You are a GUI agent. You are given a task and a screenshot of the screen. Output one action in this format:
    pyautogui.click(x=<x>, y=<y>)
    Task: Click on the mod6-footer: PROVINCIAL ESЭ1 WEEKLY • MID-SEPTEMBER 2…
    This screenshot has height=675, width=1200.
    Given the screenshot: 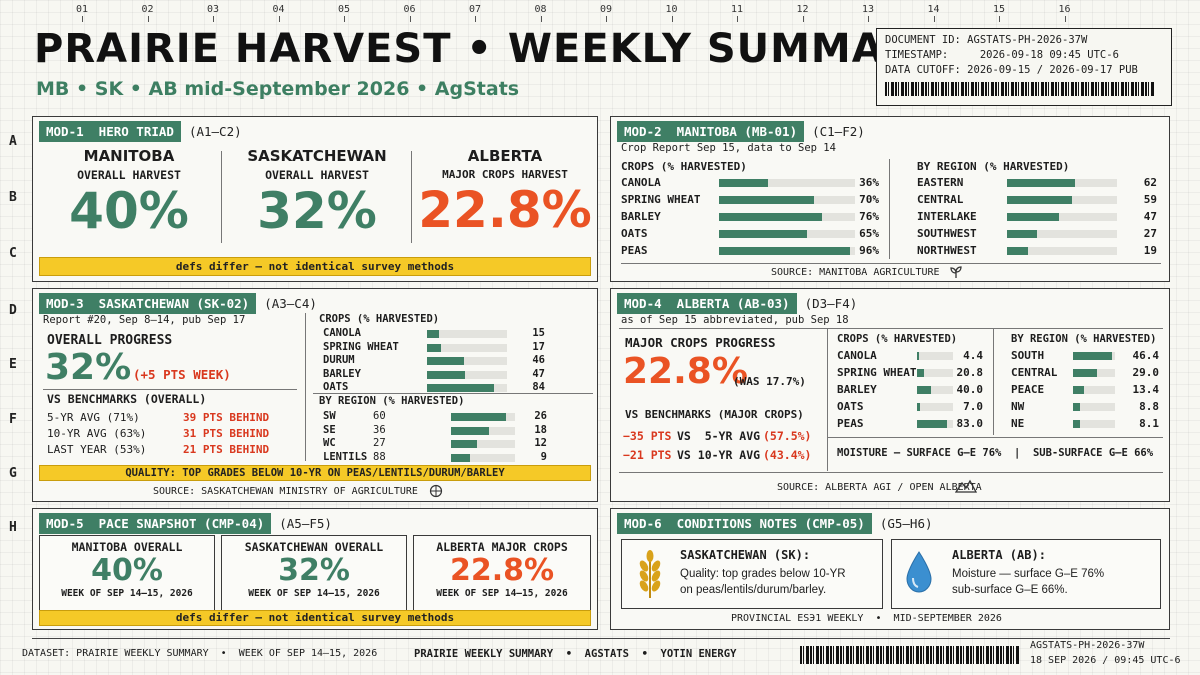 What is the action you would take?
    pyautogui.click(x=866, y=618)
    